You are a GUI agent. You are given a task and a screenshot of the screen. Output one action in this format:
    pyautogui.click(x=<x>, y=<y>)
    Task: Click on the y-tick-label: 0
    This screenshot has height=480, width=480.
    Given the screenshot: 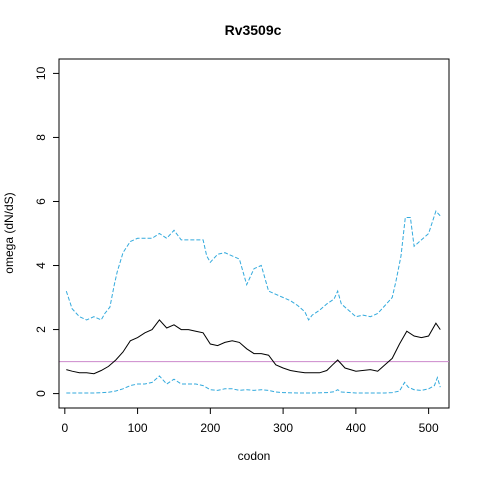 What is the action you would take?
    pyautogui.click(x=41, y=393)
    